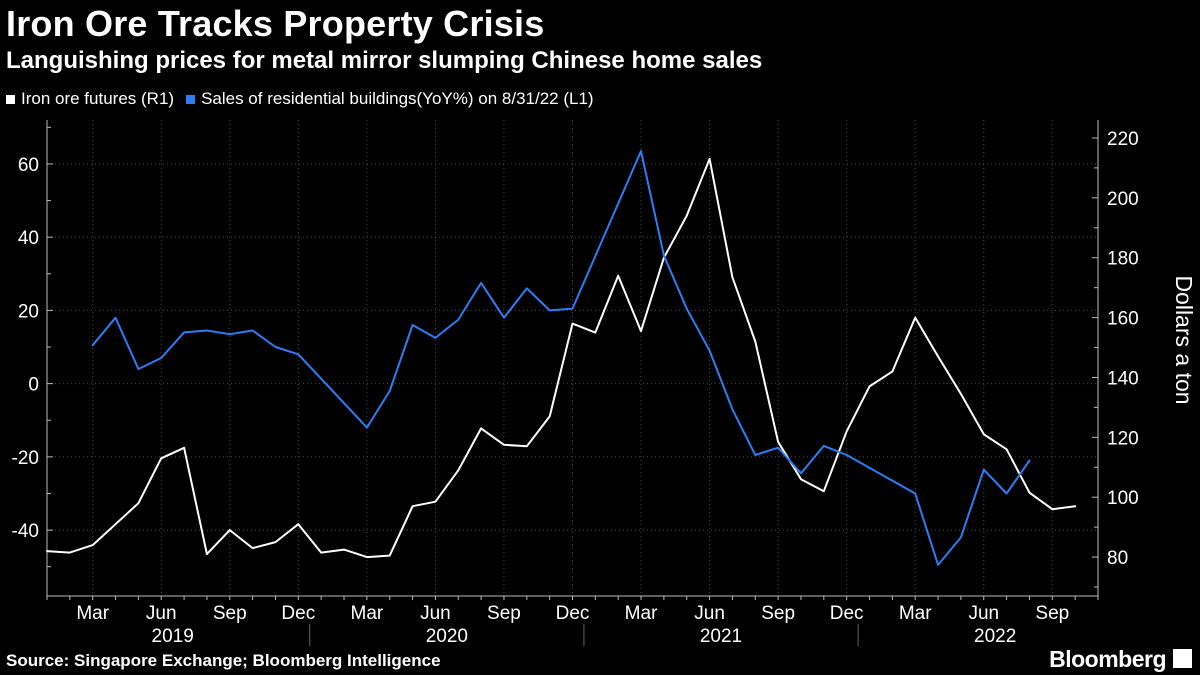 This screenshot has width=1200, height=675. Describe the element at coordinates (1123, 378) in the screenshot. I see `right-axis-tick-label: 140` at that location.